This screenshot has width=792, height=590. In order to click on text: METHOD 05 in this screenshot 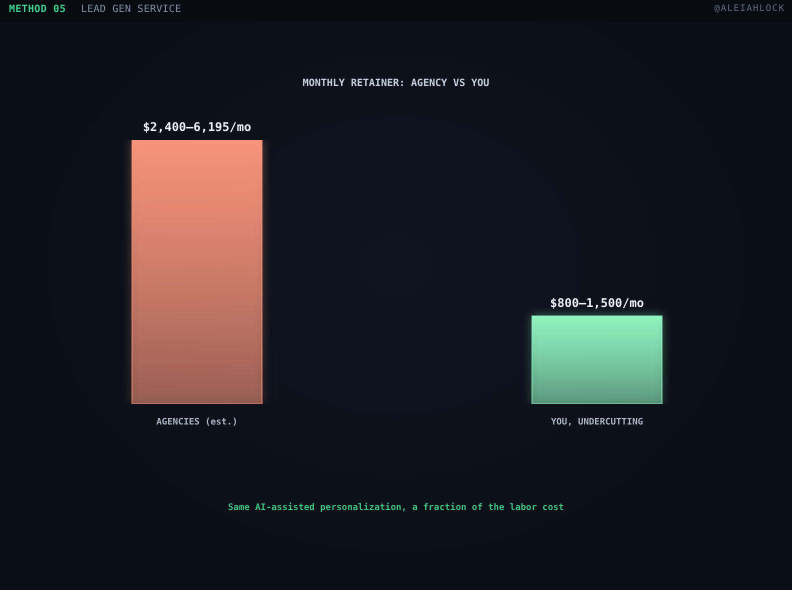, I will do `click(37, 9)`.